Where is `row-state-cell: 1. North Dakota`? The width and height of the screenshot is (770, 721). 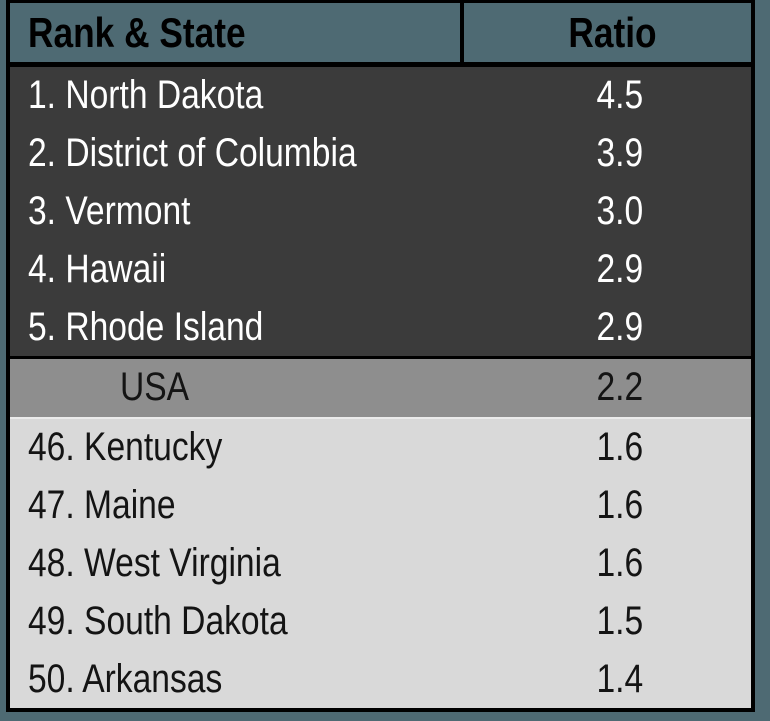 row-state-cell: 1. North Dakota is located at coordinates (237, 95).